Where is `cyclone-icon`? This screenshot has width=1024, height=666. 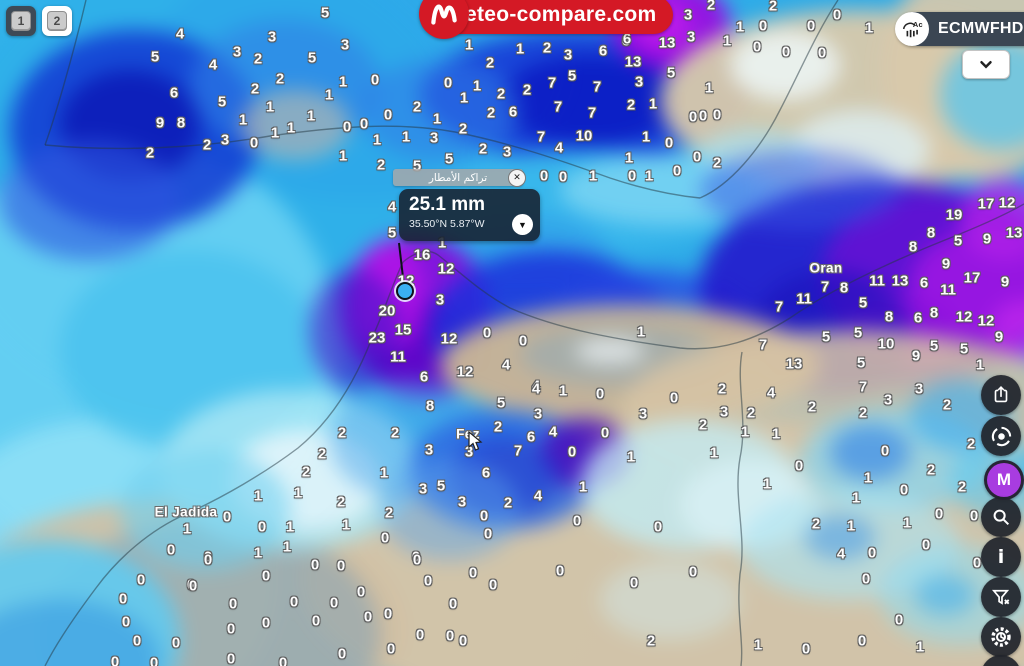 cyclone-icon is located at coordinates (1001, 436).